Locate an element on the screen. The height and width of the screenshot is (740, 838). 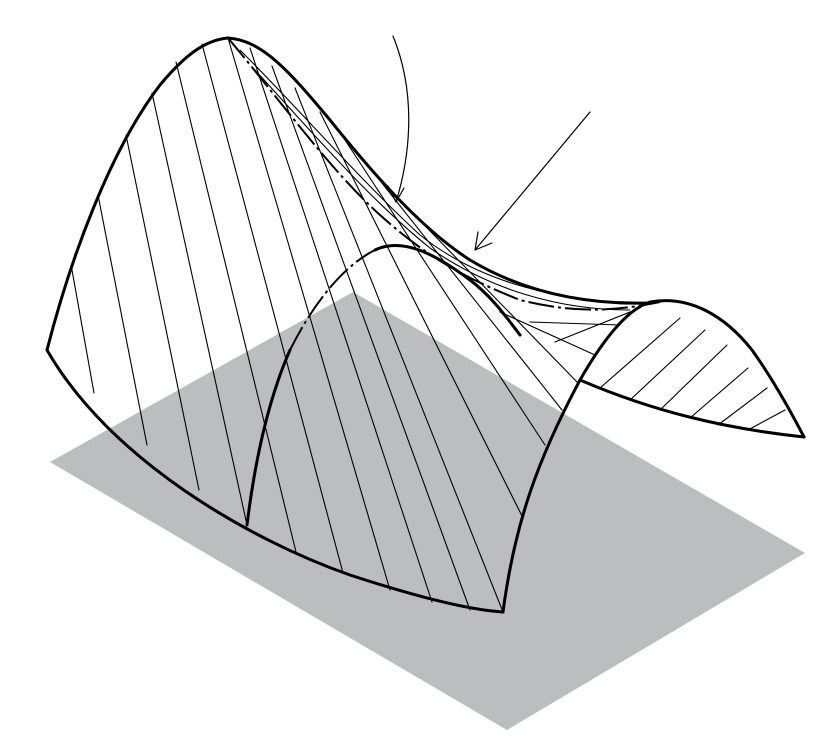
inner-parabola-hidden is located at coordinates (332, 300).